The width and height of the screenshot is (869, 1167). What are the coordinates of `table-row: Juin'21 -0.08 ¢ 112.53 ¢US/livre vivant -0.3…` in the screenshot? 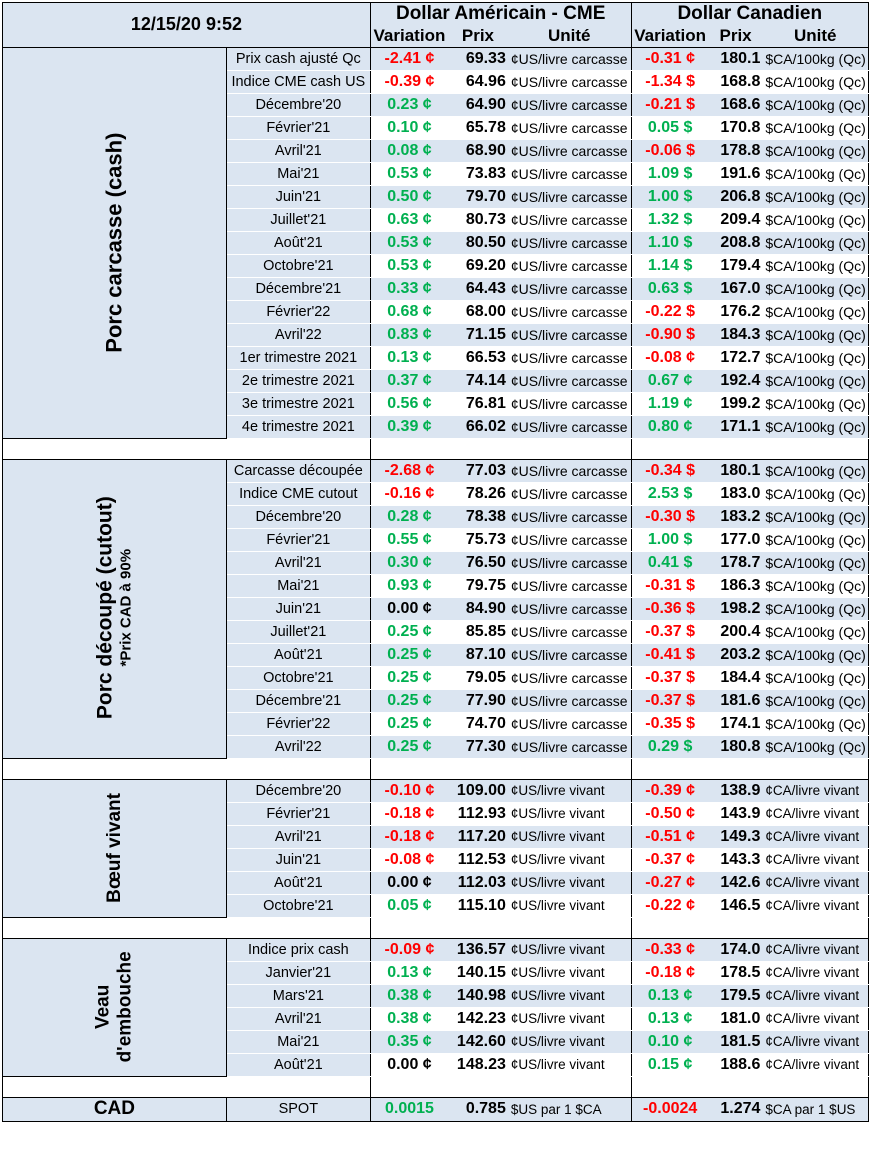 It's located at (436, 860).